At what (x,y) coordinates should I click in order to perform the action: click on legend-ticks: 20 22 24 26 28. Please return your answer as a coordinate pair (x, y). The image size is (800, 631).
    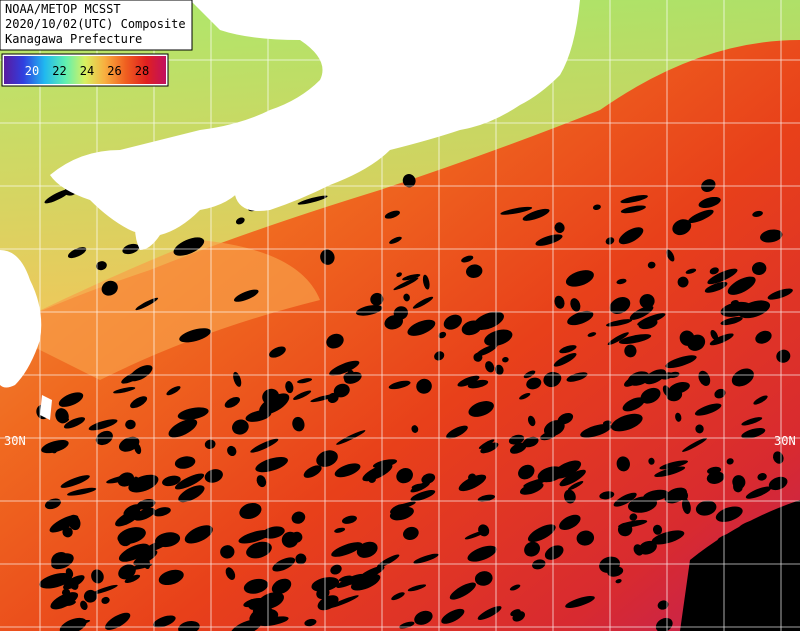
    Looking at the image, I should click on (87, 71).